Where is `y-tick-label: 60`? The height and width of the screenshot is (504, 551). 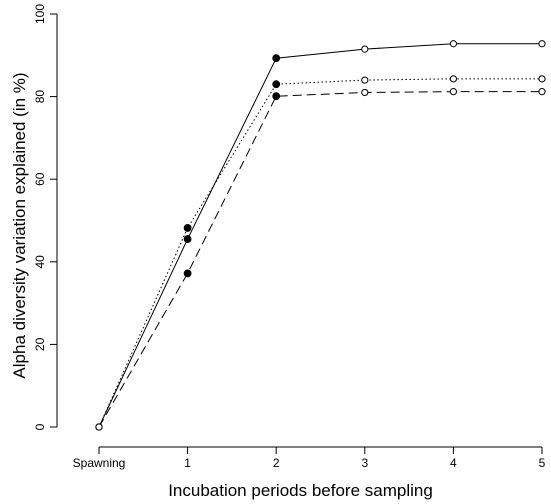
y-tick-label: 60 is located at coordinates (40, 179).